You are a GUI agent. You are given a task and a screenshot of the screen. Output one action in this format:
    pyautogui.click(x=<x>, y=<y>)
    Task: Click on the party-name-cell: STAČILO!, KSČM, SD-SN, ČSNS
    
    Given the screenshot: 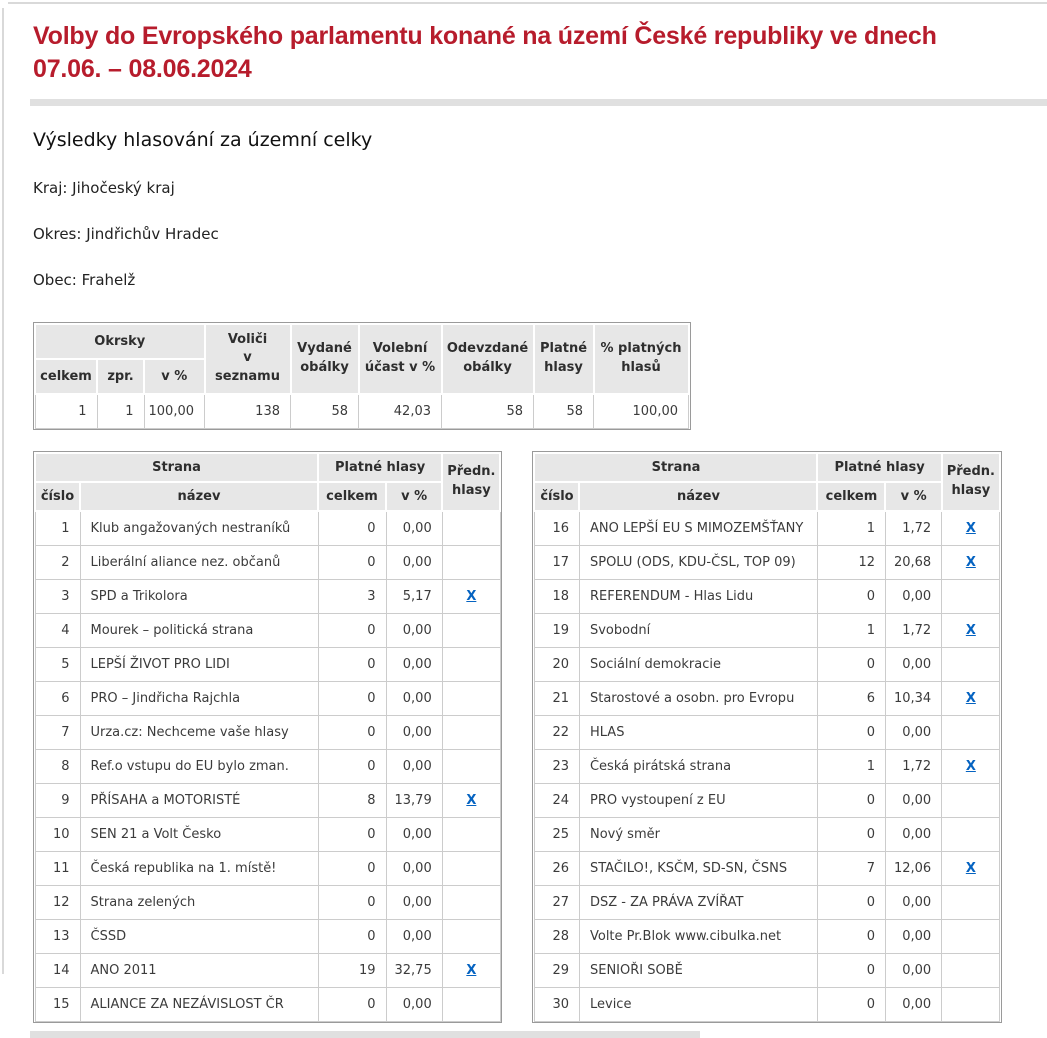 What is the action you would take?
    pyautogui.click(x=698, y=869)
    